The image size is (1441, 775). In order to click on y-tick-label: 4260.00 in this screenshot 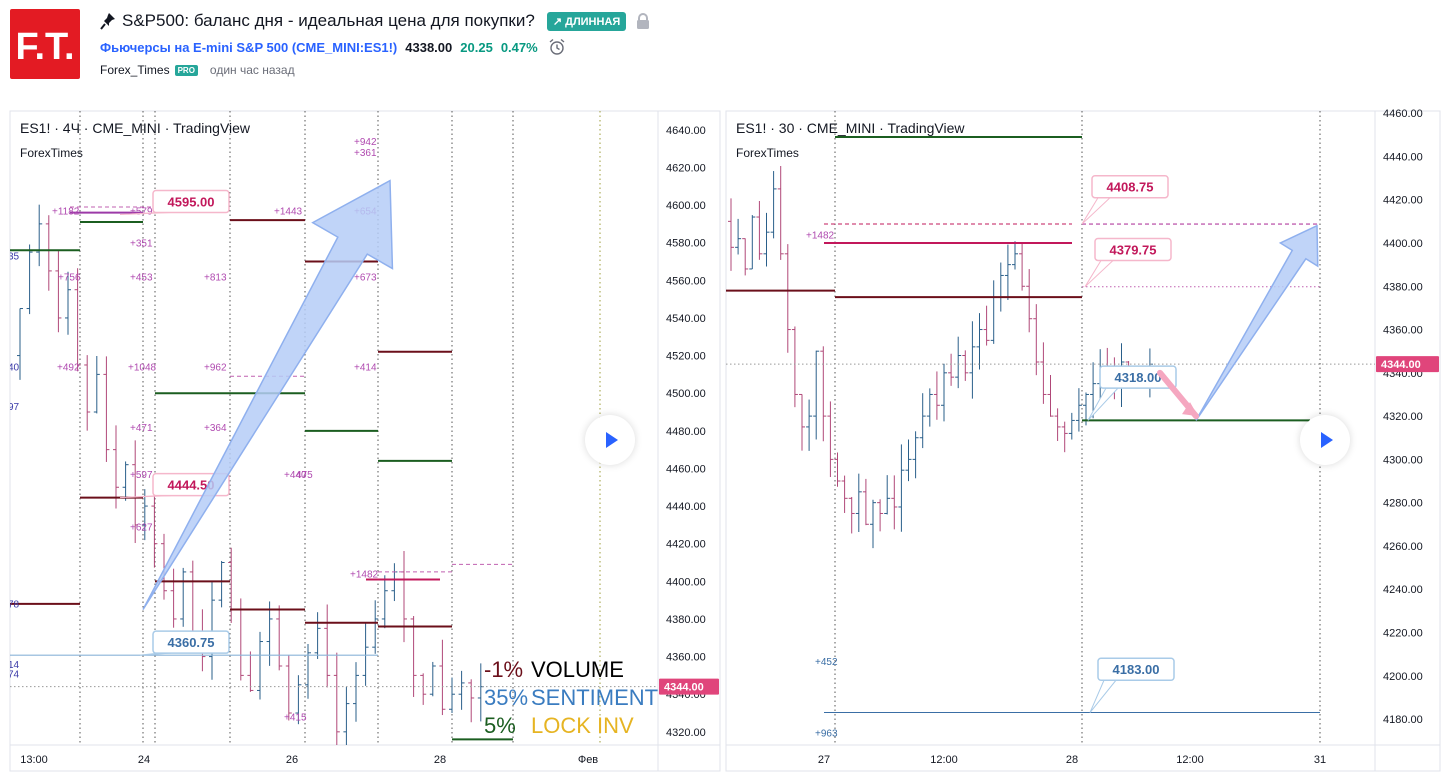, I will do `click(1403, 547)`.